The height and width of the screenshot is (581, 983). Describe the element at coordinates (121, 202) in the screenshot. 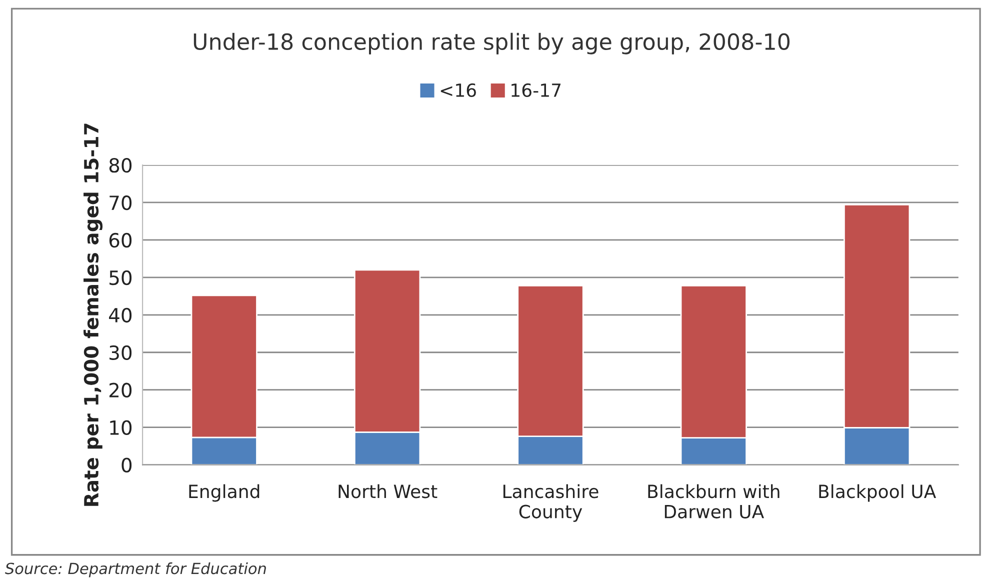

I see `y-tick-label: 70` at that location.